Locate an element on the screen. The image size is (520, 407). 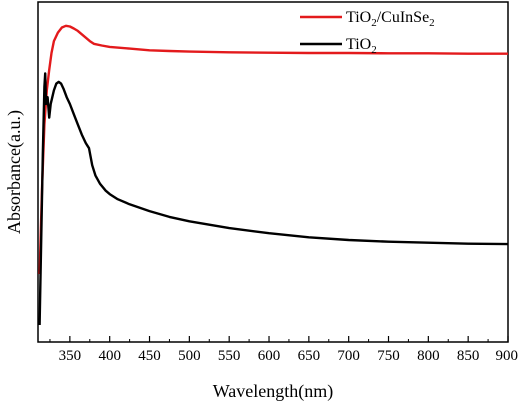
x-axis-title: Wavelength(nm) is located at coordinates (273, 391).